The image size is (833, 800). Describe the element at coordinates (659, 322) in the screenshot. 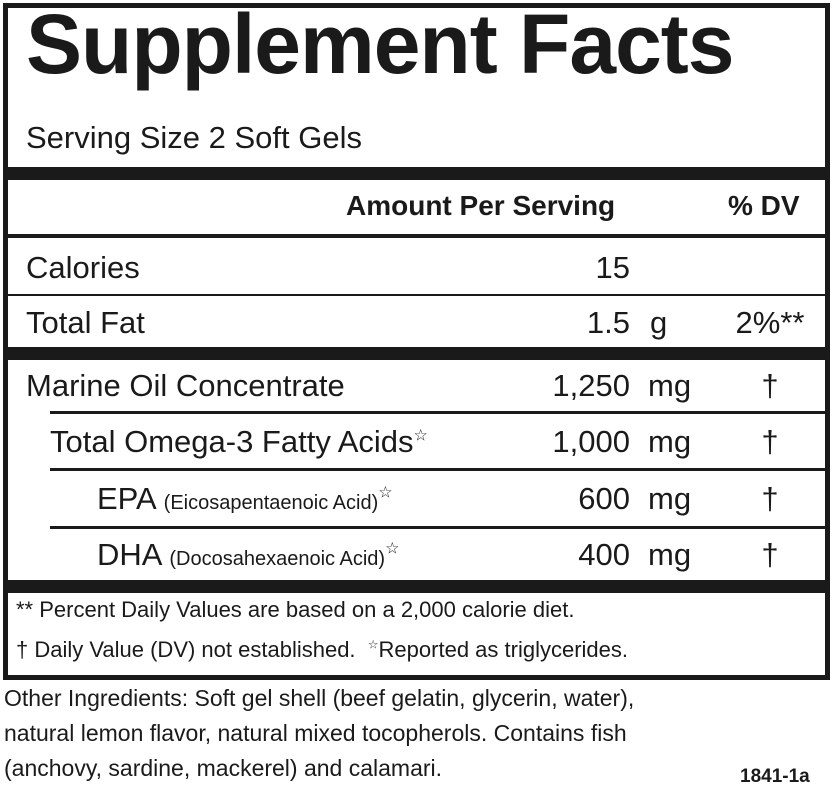

I see `row-unit: g` at that location.